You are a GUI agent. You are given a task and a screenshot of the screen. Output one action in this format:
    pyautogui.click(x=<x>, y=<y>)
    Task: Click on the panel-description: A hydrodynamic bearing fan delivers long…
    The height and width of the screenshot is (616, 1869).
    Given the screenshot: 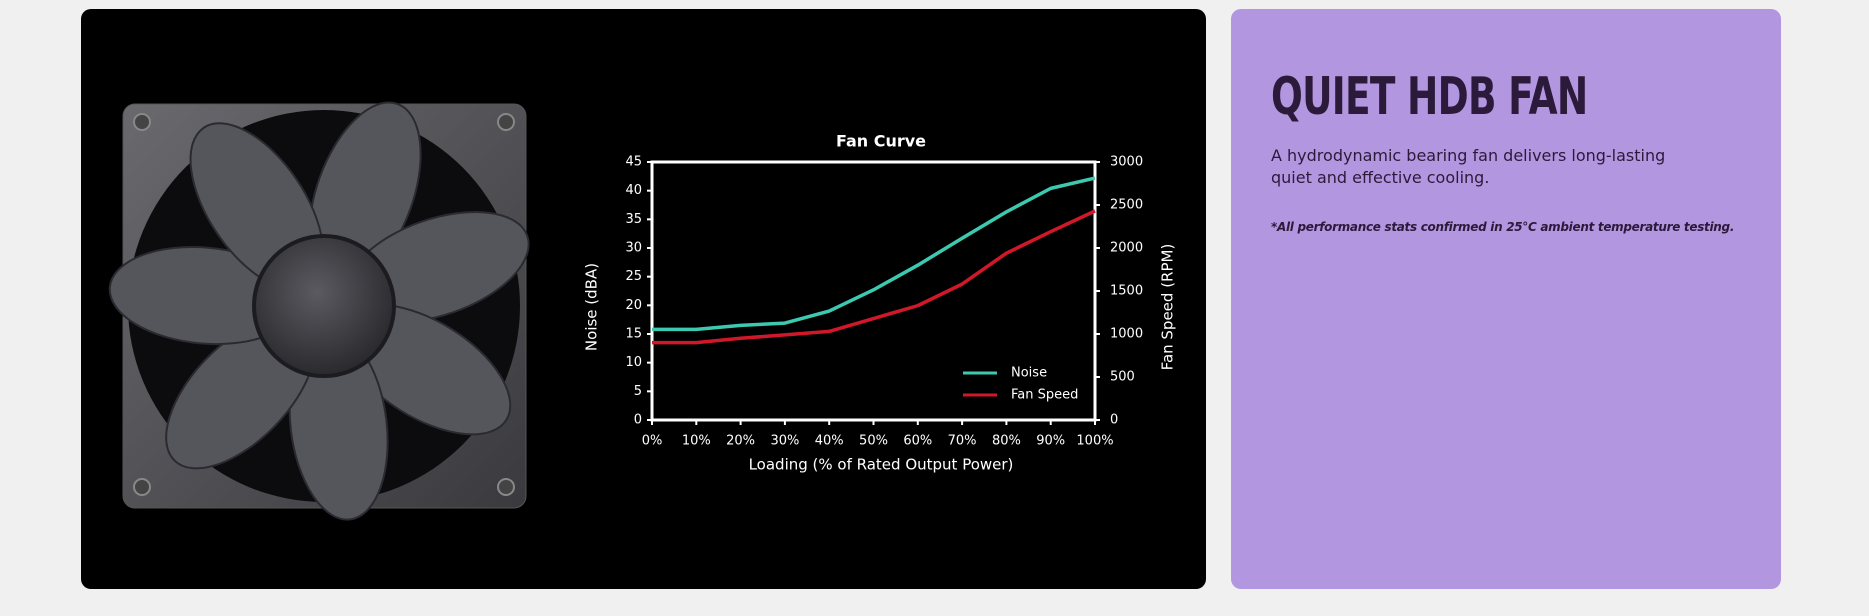 What is the action you would take?
    pyautogui.click(x=1468, y=166)
    